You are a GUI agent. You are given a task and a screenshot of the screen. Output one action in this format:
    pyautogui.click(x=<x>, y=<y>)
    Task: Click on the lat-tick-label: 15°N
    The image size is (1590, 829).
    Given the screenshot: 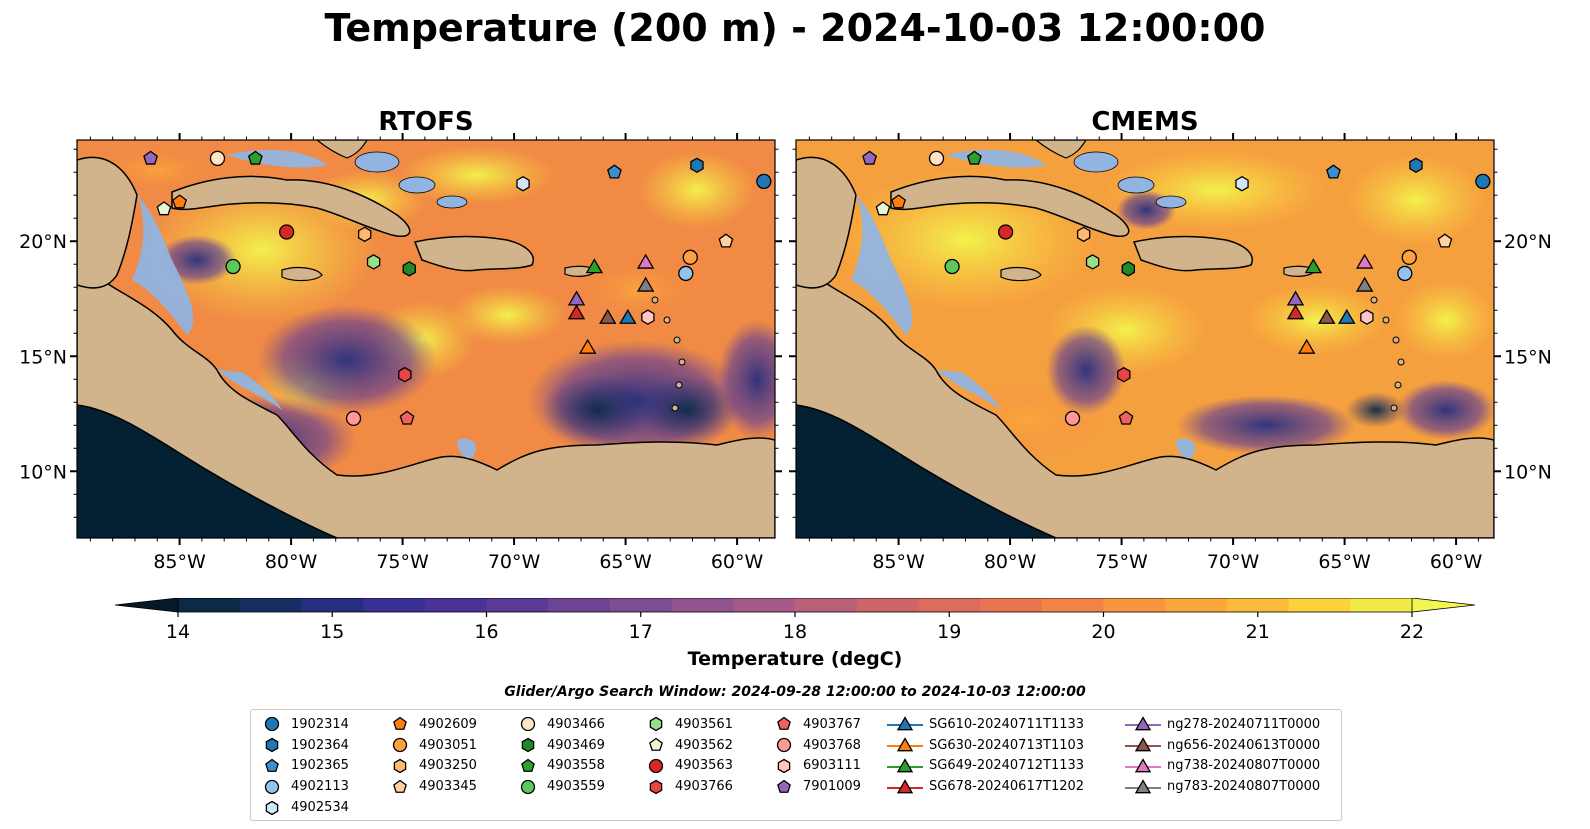 What is the action you would take?
    pyautogui.click(x=43, y=357)
    